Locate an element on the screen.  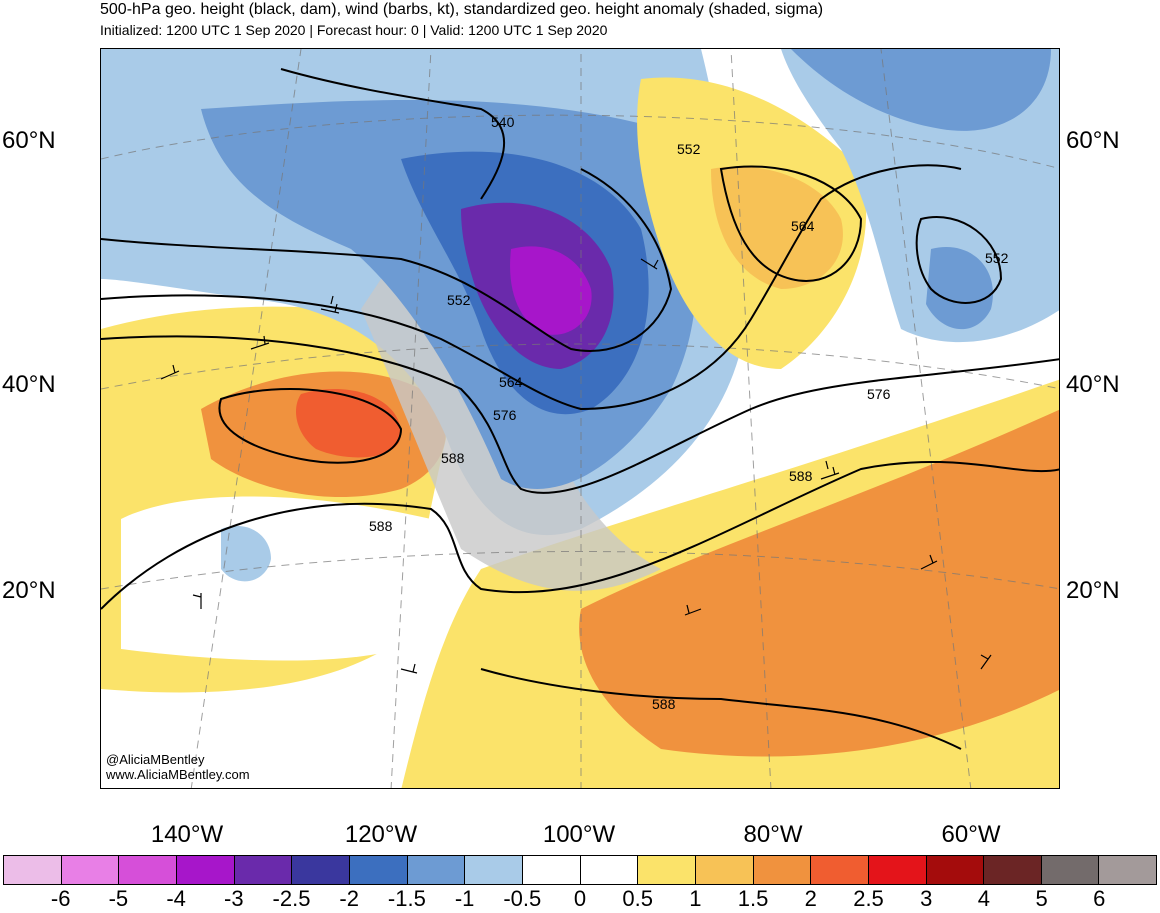
colorbar-label: 2 is located at coordinates (810, 898).